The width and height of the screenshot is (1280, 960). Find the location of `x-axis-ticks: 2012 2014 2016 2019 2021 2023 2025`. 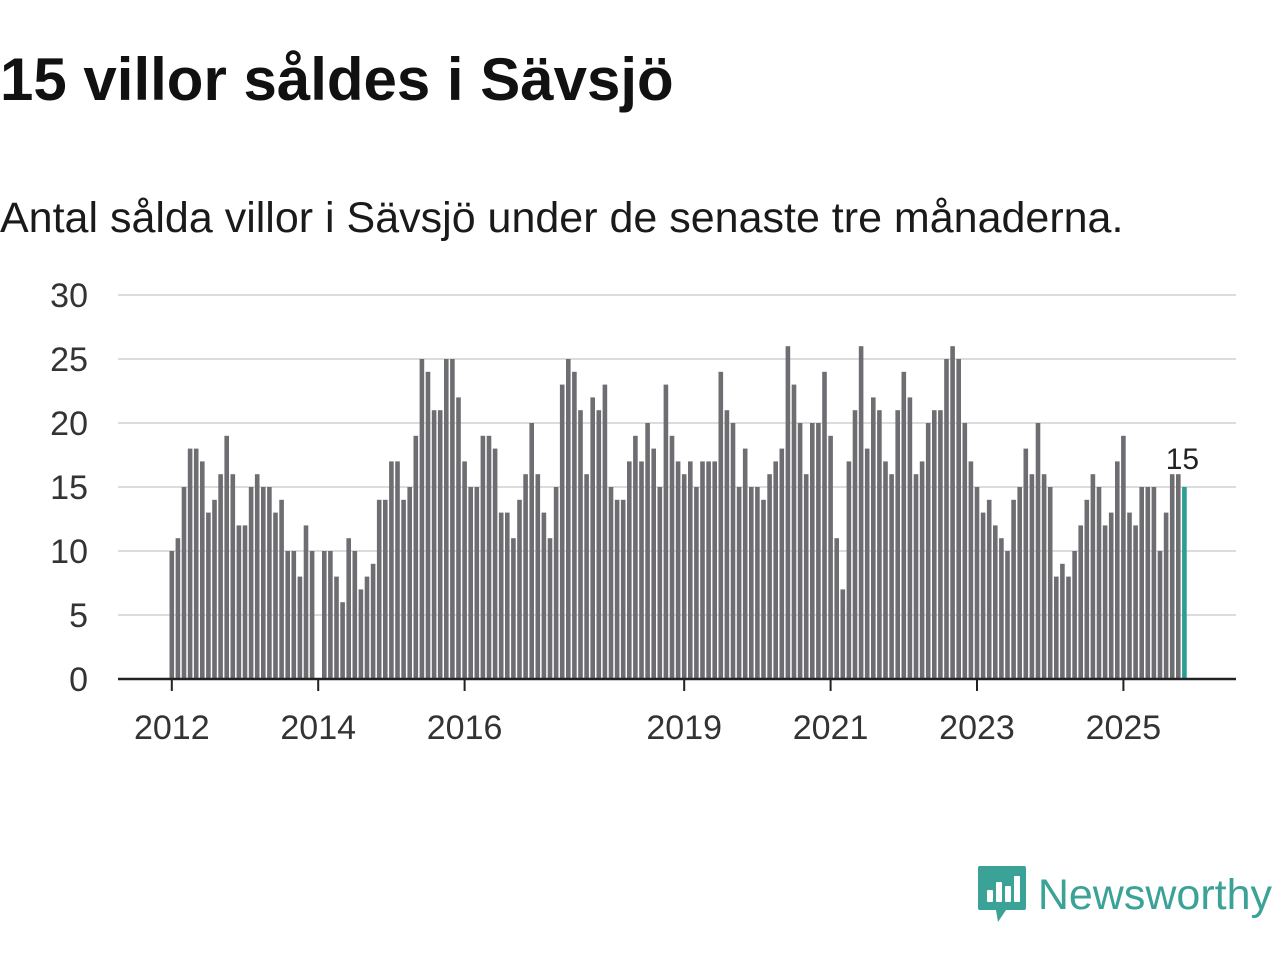

x-axis-ticks: 2012 2014 2016 2019 2021 2023 2025 is located at coordinates (647, 713).